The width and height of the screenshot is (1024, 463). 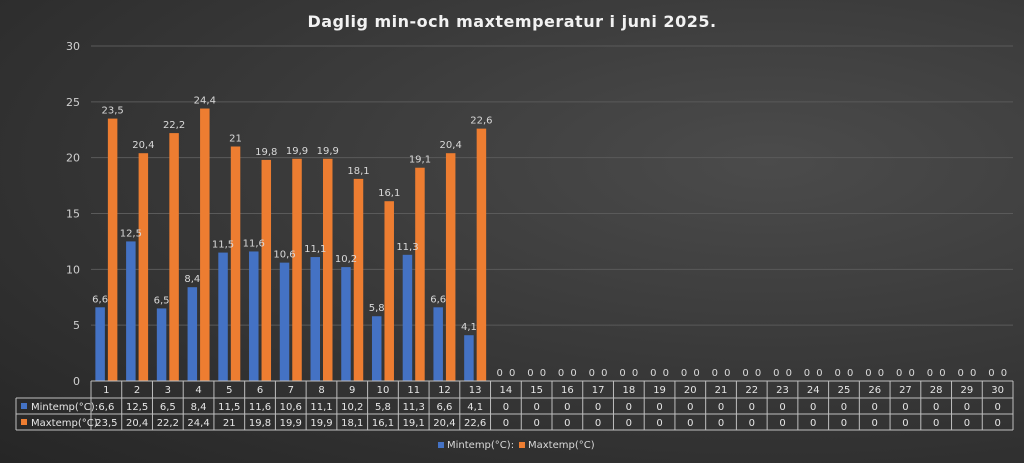 I want to click on table-cell: 21, so click(x=229, y=423).